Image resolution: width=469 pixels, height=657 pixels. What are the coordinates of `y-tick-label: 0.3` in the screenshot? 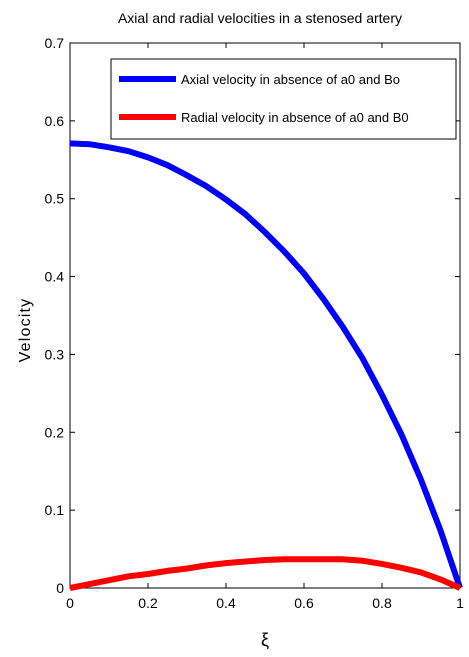 It's located at (55, 354).